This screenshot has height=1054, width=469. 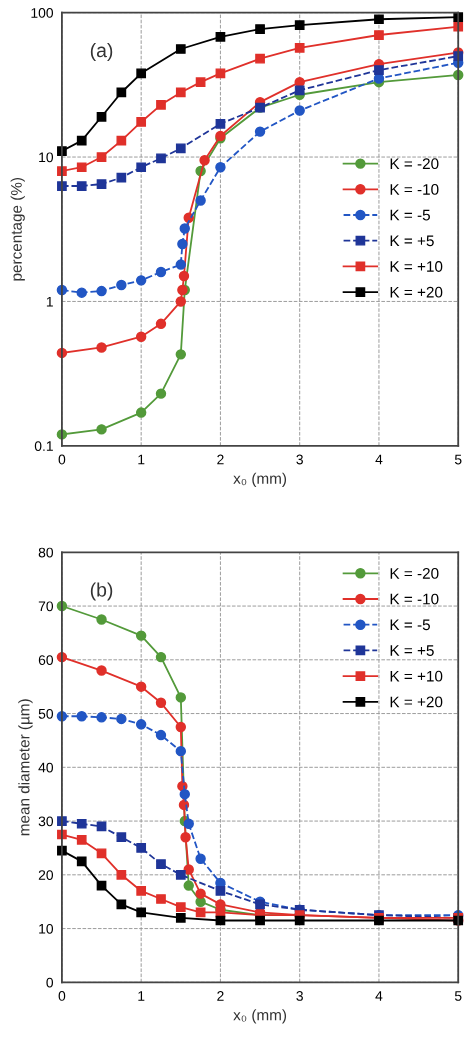 What do you see at coordinates (46, 552) in the screenshot?
I see `y-tick-label: 80` at bounding box center [46, 552].